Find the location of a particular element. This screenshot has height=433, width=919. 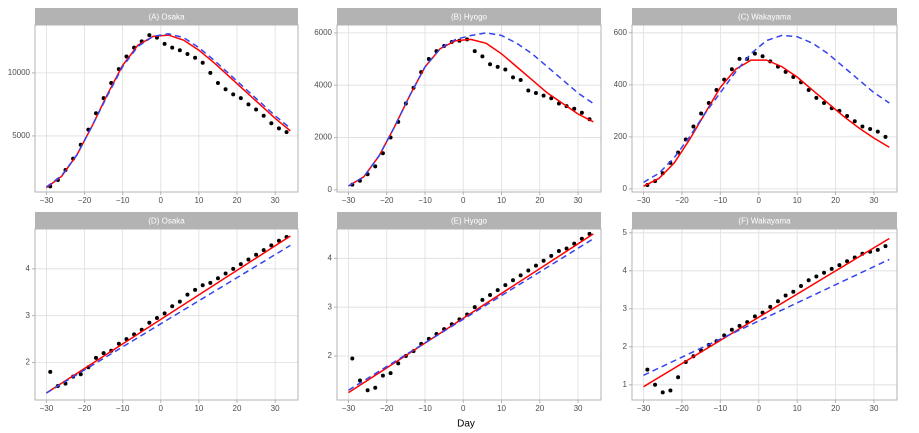

panel-border is located at coordinates (764, 314).